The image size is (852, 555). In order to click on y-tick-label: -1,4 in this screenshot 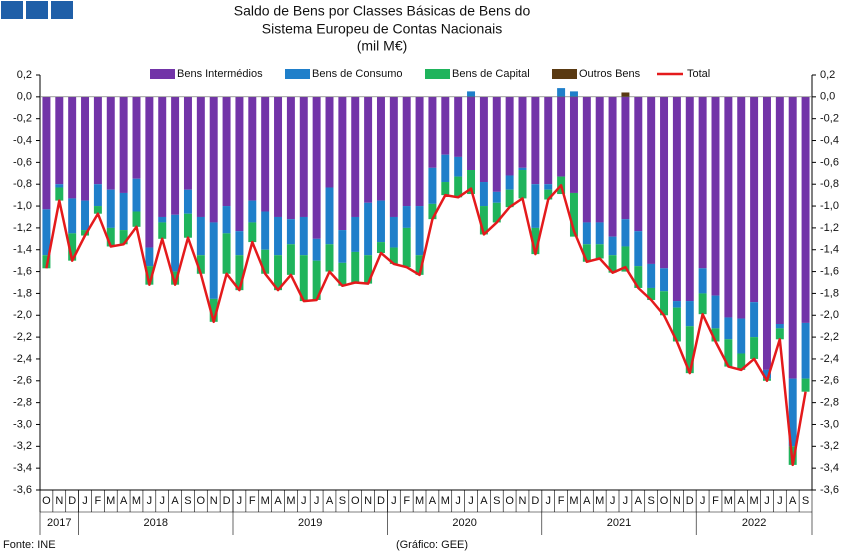, I will do `click(22, 250)`.